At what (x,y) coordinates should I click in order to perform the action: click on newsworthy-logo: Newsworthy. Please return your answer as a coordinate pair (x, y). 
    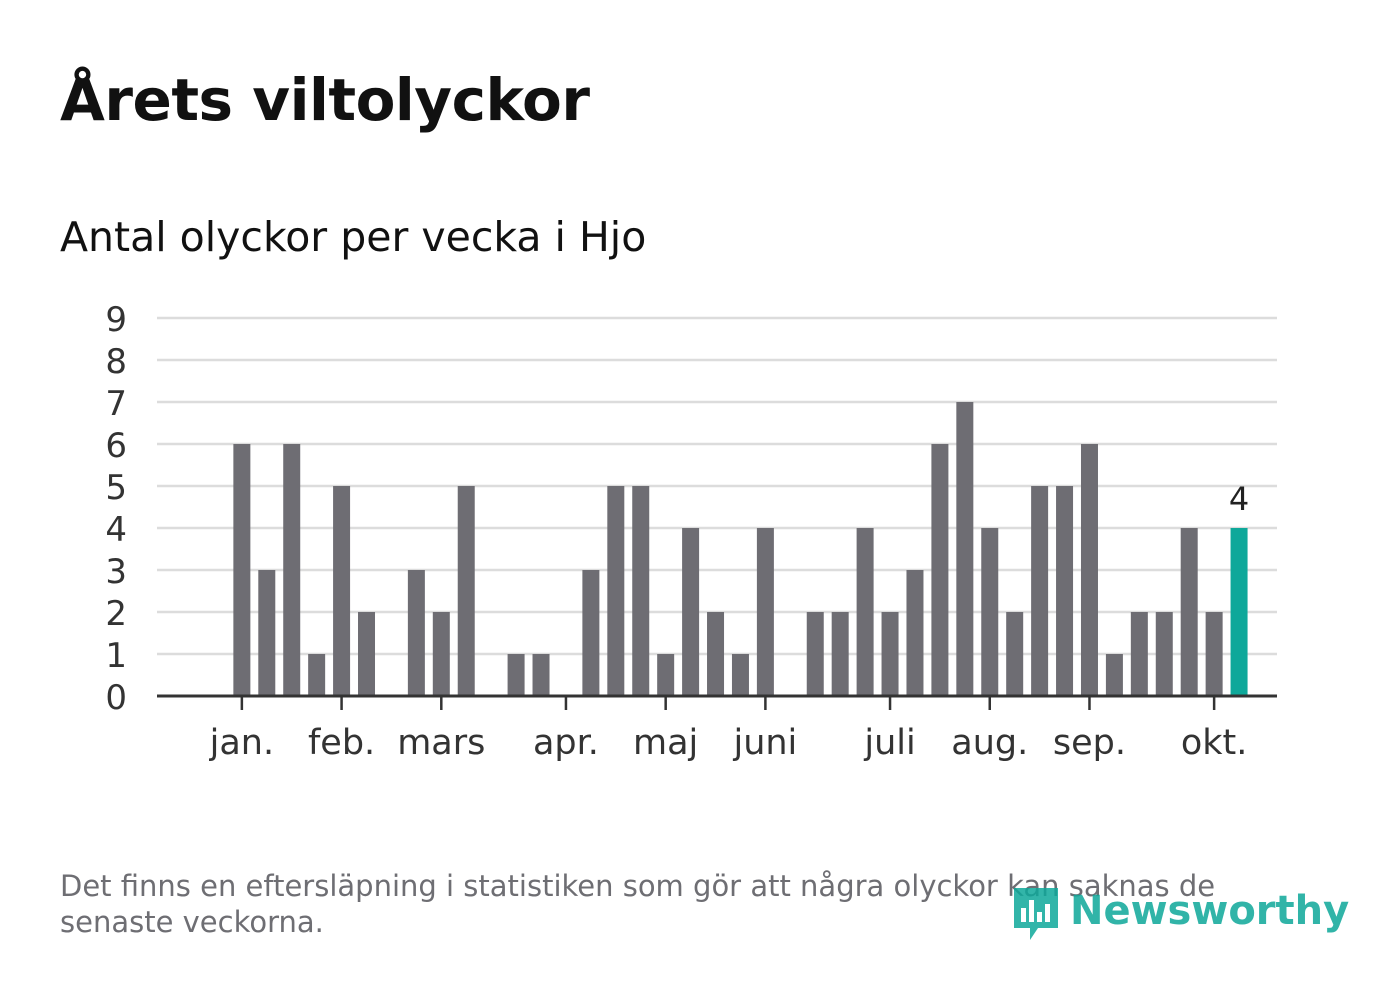
    Looking at the image, I should click on (1179, 911).